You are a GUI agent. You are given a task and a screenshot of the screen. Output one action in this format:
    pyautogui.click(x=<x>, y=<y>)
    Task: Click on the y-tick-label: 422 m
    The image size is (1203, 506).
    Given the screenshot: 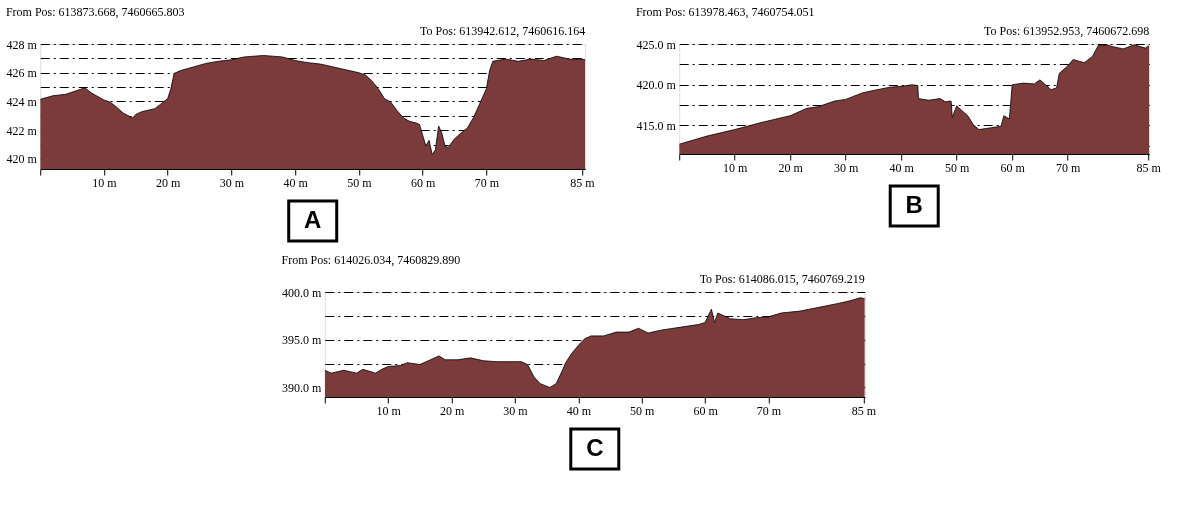 What is the action you would take?
    pyautogui.click(x=22, y=130)
    